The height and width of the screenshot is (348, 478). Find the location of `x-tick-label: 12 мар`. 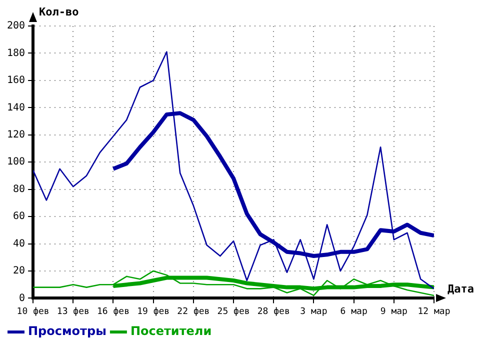

x-tick-label: 12 мар is located at coordinates (434, 311).